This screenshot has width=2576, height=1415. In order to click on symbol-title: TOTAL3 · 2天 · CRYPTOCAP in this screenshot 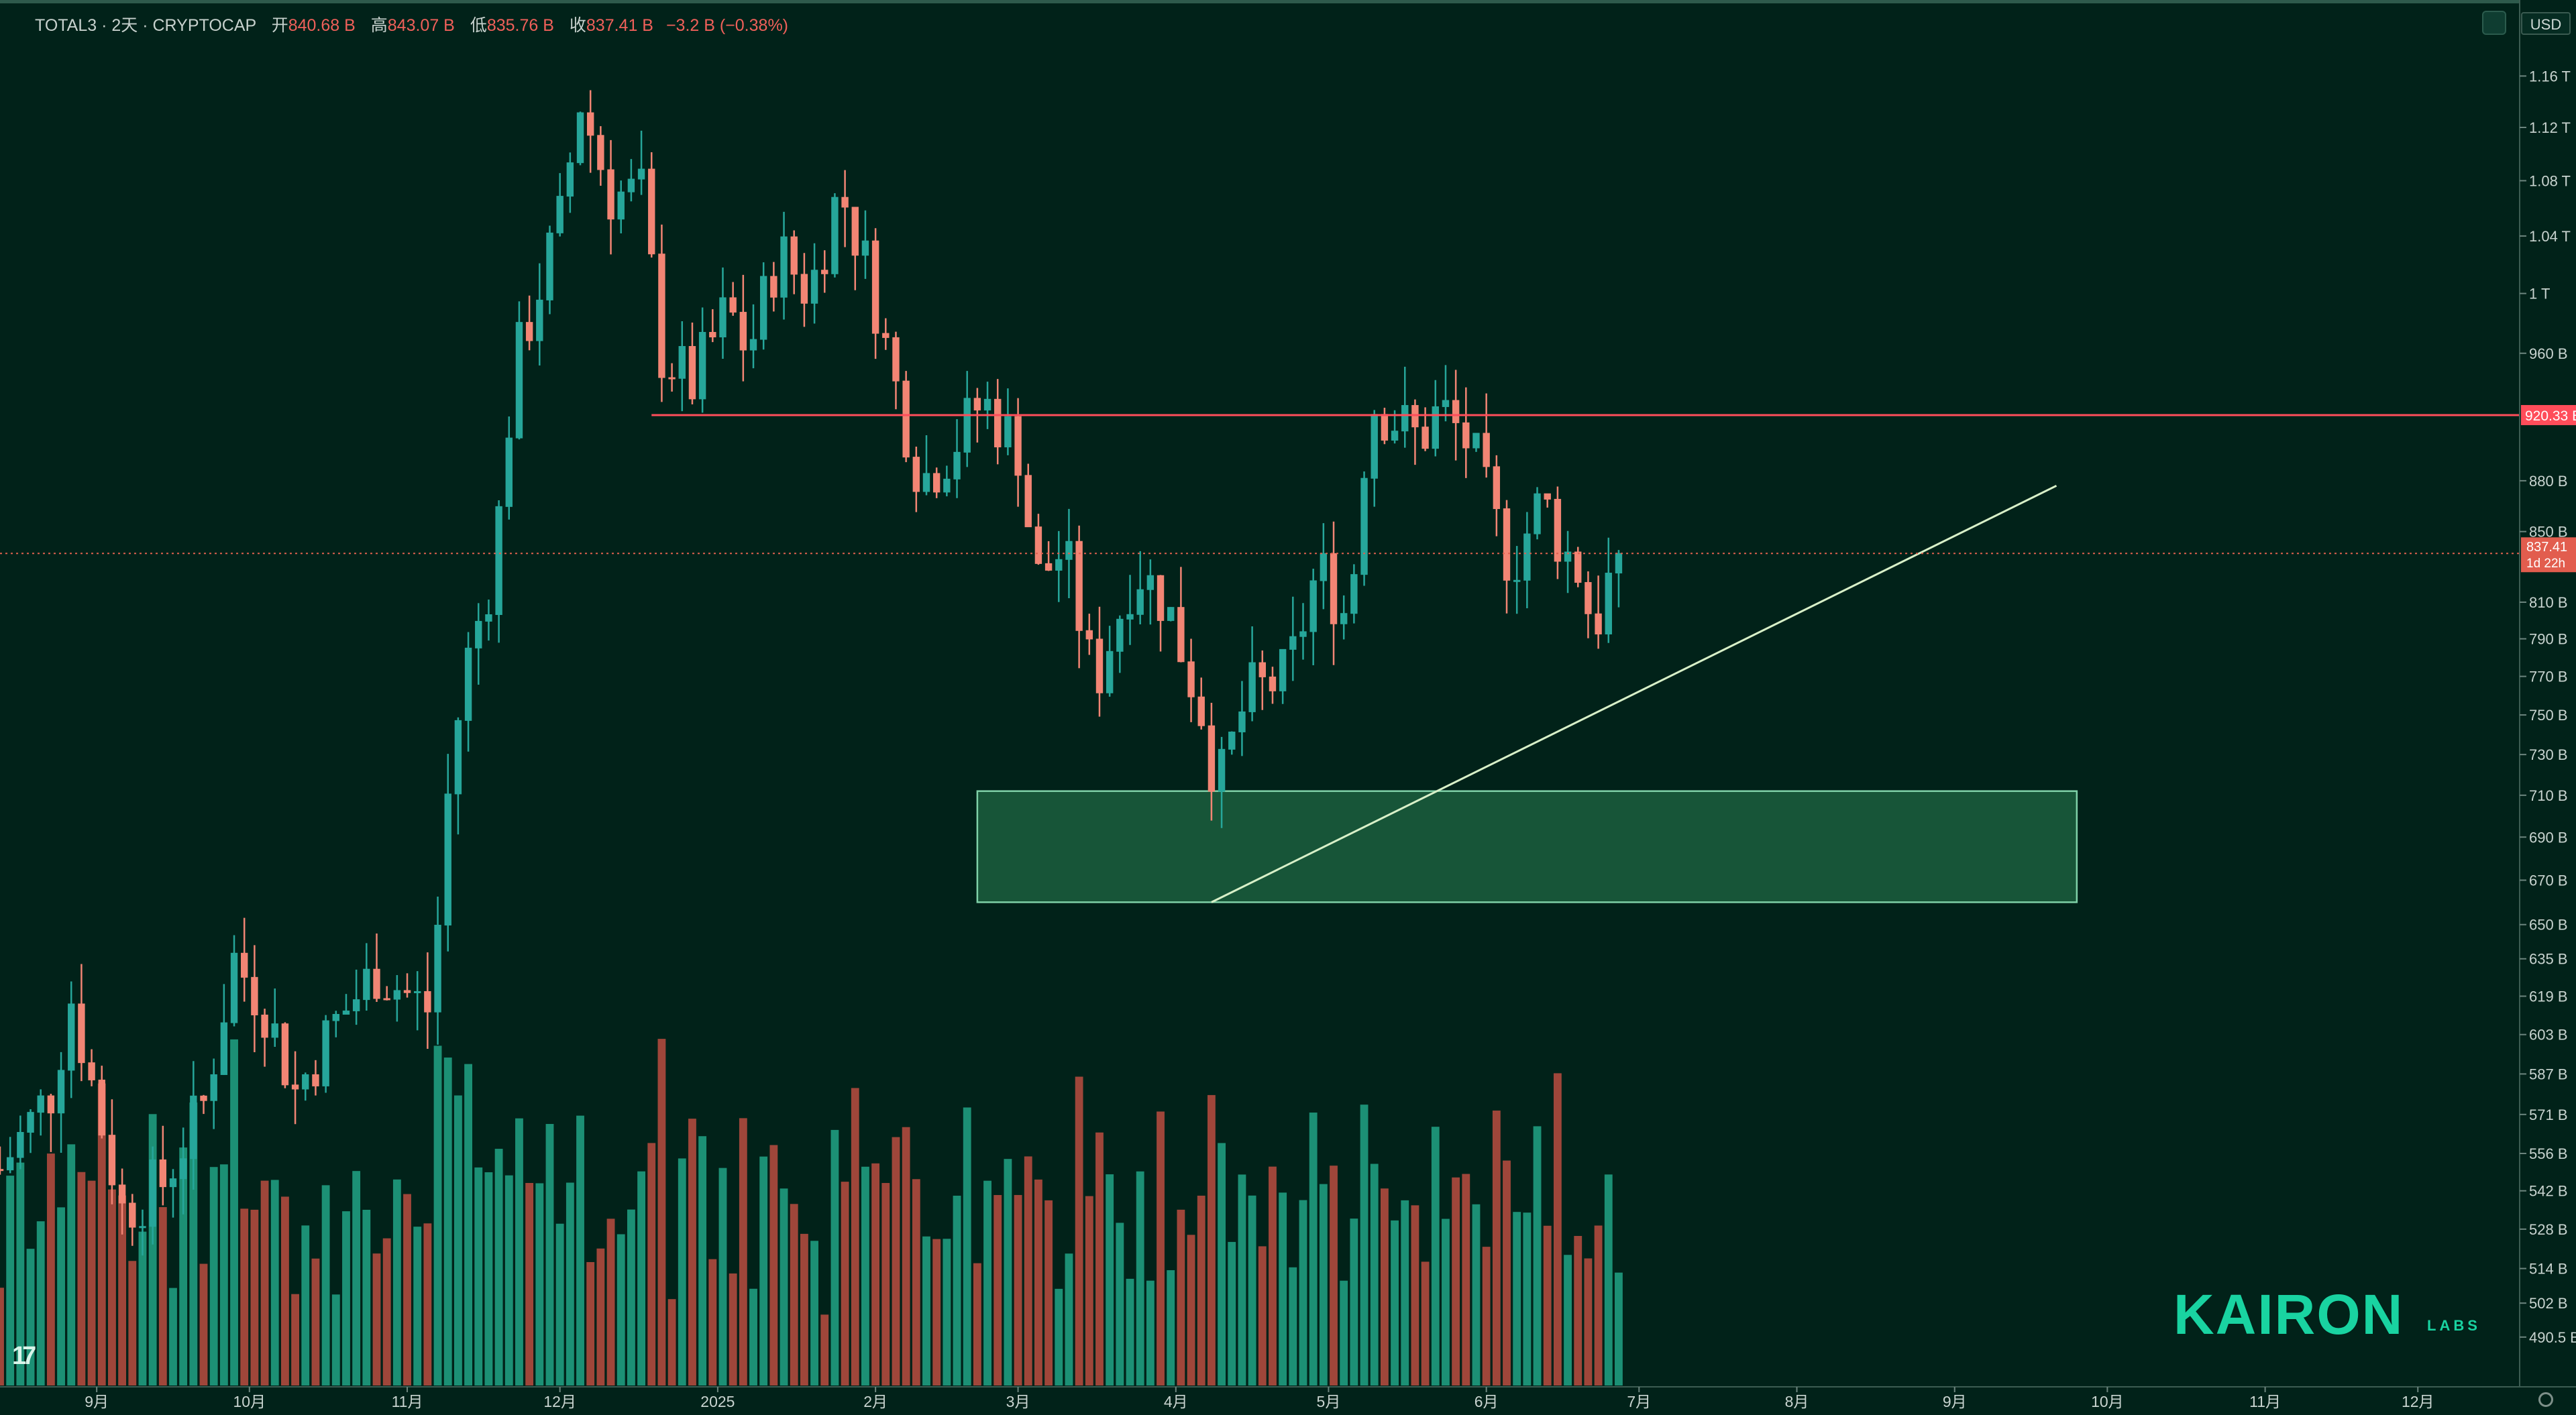, I will do `click(145, 25)`.